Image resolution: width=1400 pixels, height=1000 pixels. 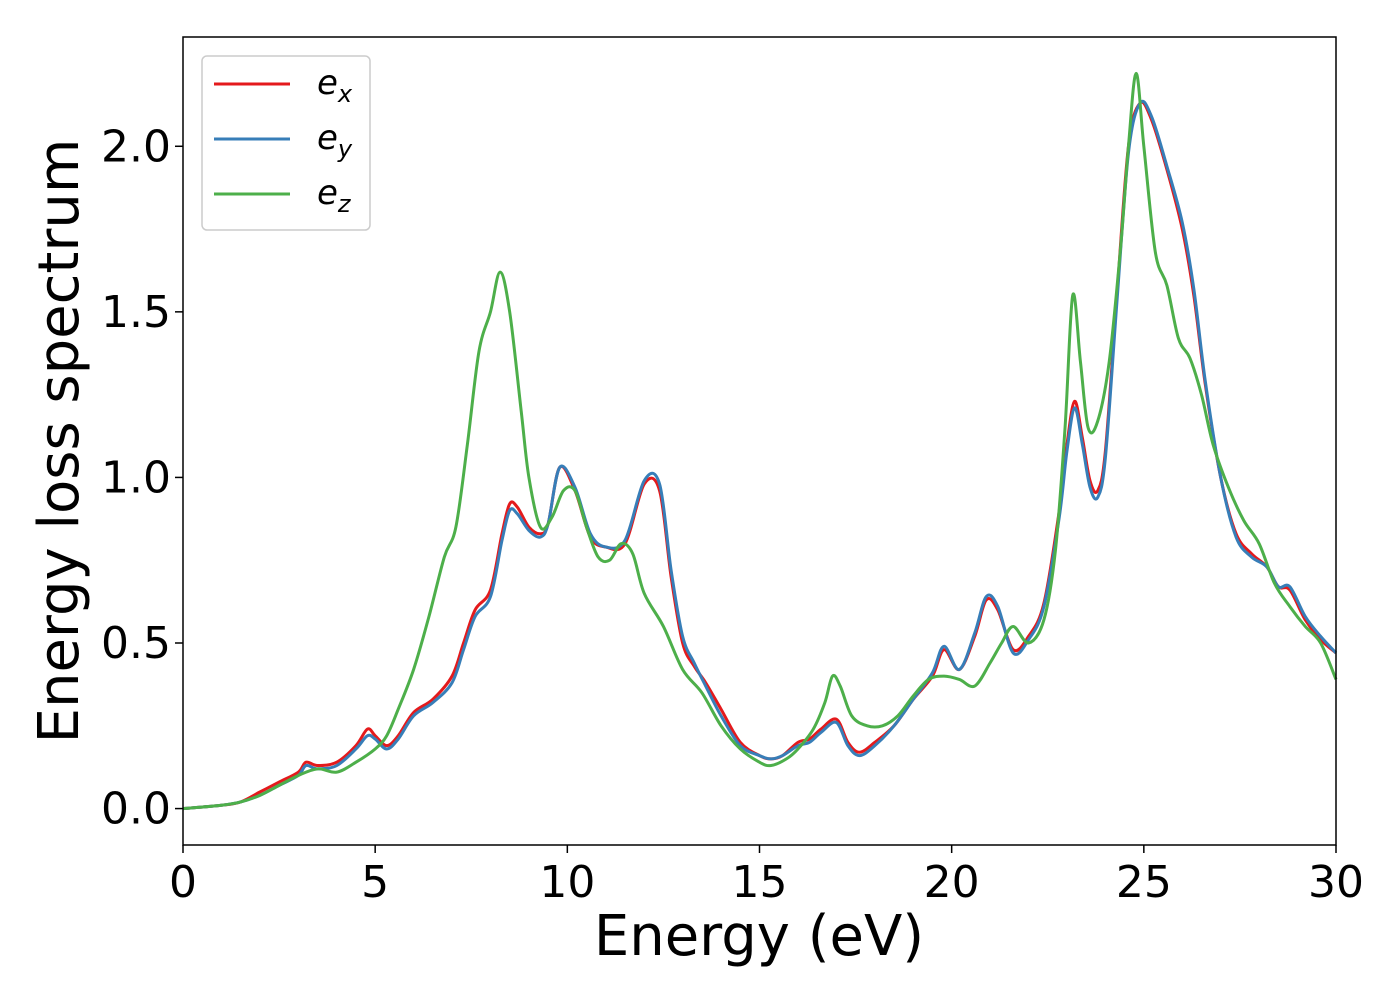 What do you see at coordinates (286, 143) in the screenshot?
I see `legend-box` at bounding box center [286, 143].